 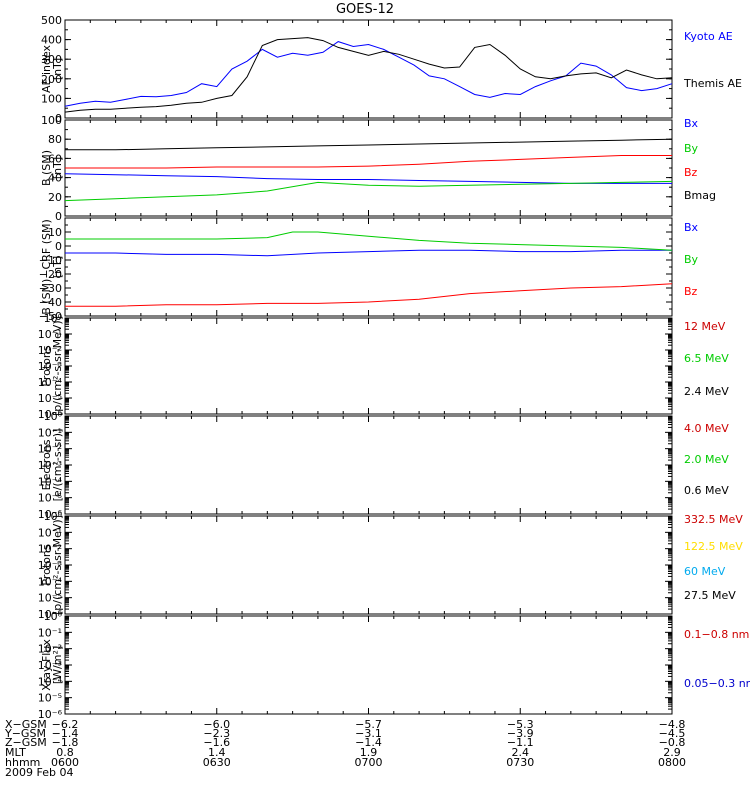 What do you see at coordinates (217, 752) in the screenshot?
I see `x-row-value: 1.4` at bounding box center [217, 752].